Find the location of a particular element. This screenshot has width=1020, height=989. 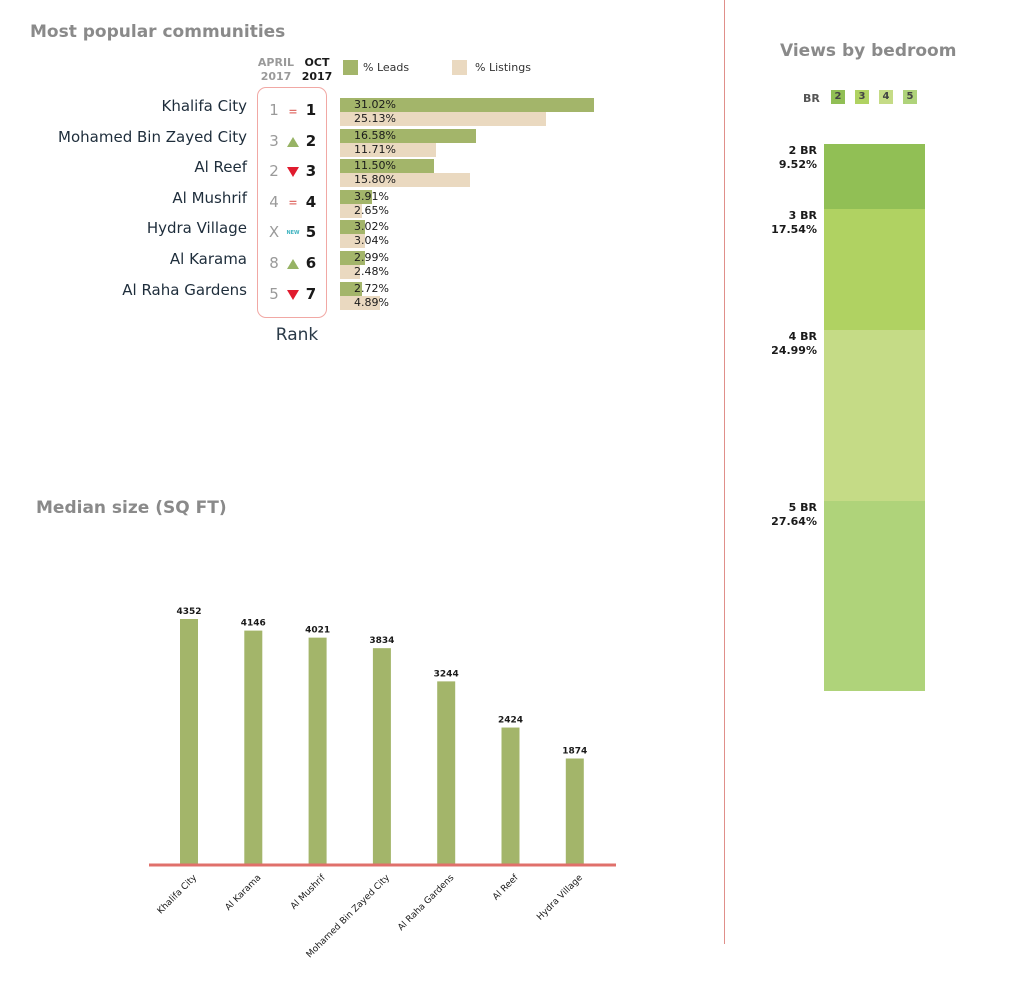

median-size-category-label: Hydra Village is located at coordinates (560, 898).